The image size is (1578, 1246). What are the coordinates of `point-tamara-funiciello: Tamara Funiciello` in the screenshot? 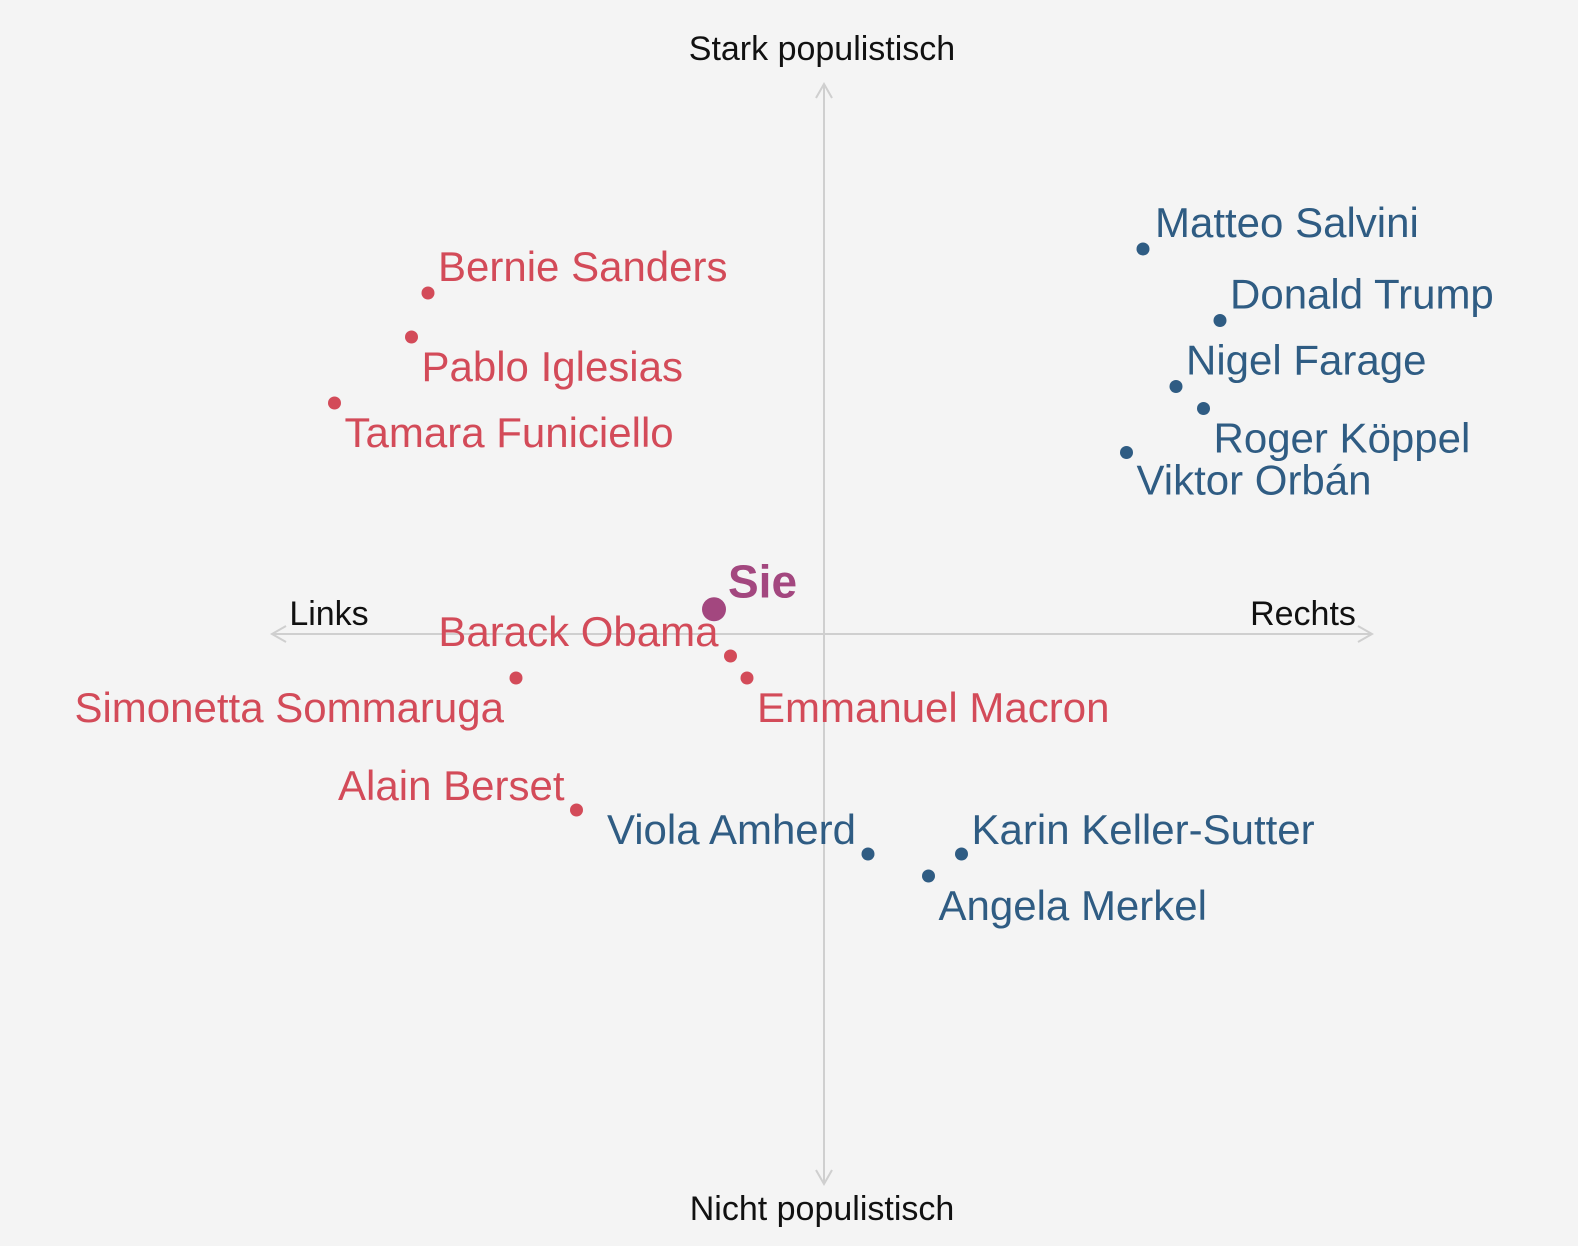 It's located at (501, 426).